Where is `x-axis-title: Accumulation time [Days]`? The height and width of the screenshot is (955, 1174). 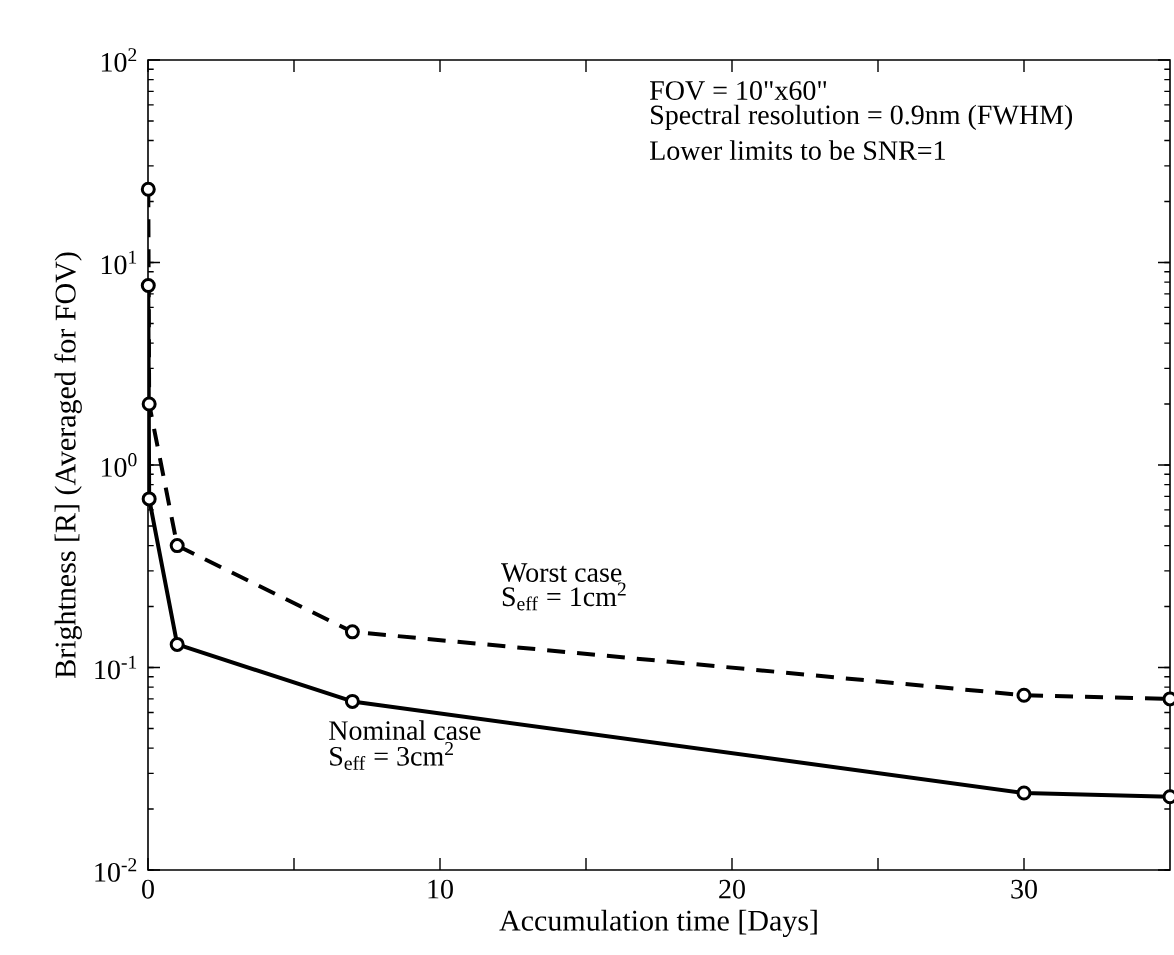 x-axis-title: Accumulation time [Days] is located at coordinates (658, 923).